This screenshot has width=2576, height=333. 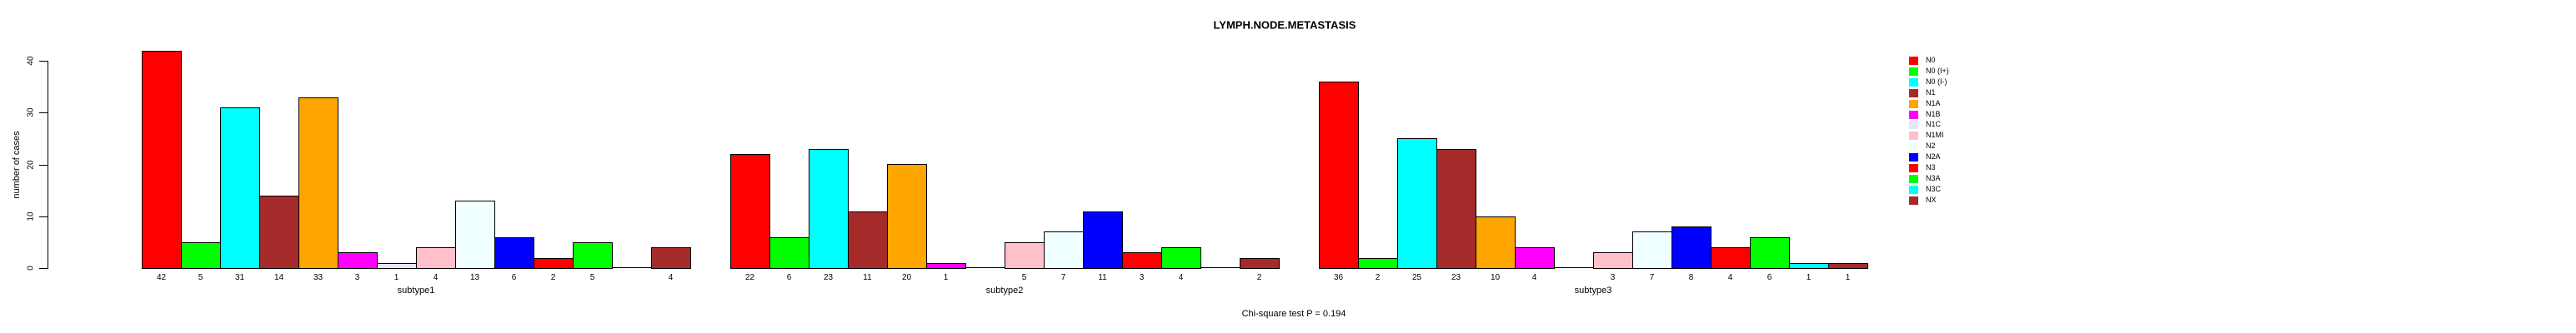 What do you see at coordinates (239, 277) in the screenshot?
I see `bar-value-label: 31` at bounding box center [239, 277].